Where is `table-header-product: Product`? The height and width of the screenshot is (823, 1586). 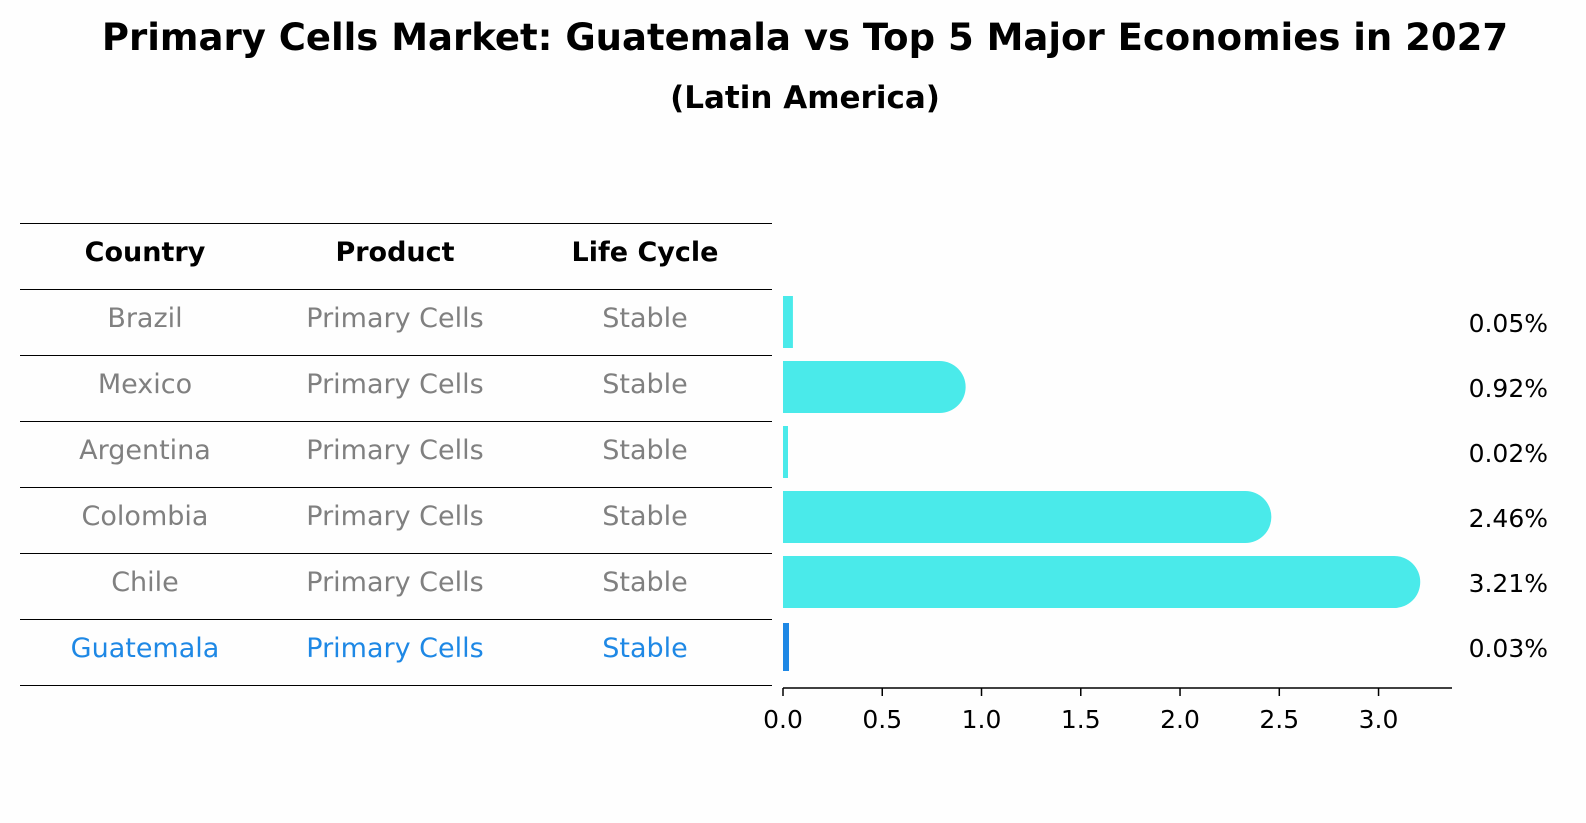 table-header-product: Product is located at coordinates (395, 252).